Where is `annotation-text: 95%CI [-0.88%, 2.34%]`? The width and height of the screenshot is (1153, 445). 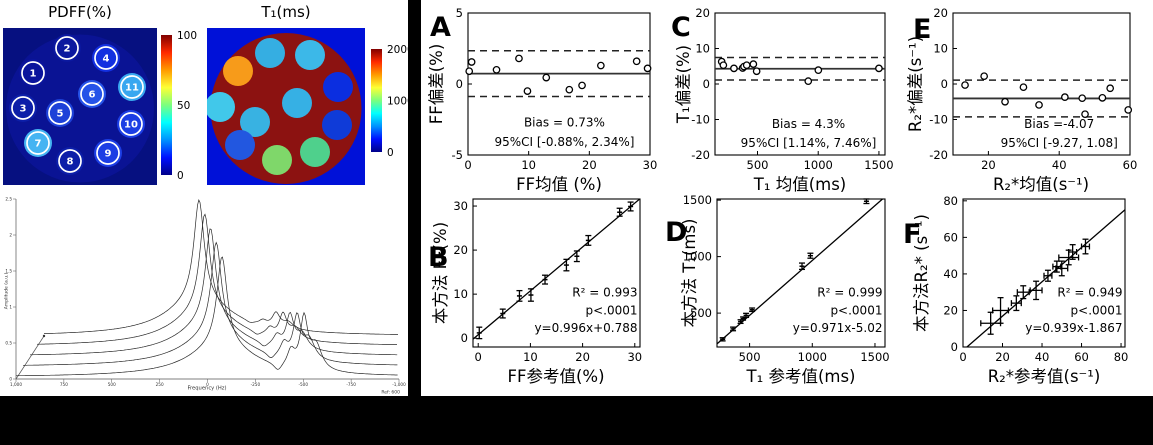 annotation-text: 95%CI [-0.88%, 2.34%] is located at coordinates (564, 142).